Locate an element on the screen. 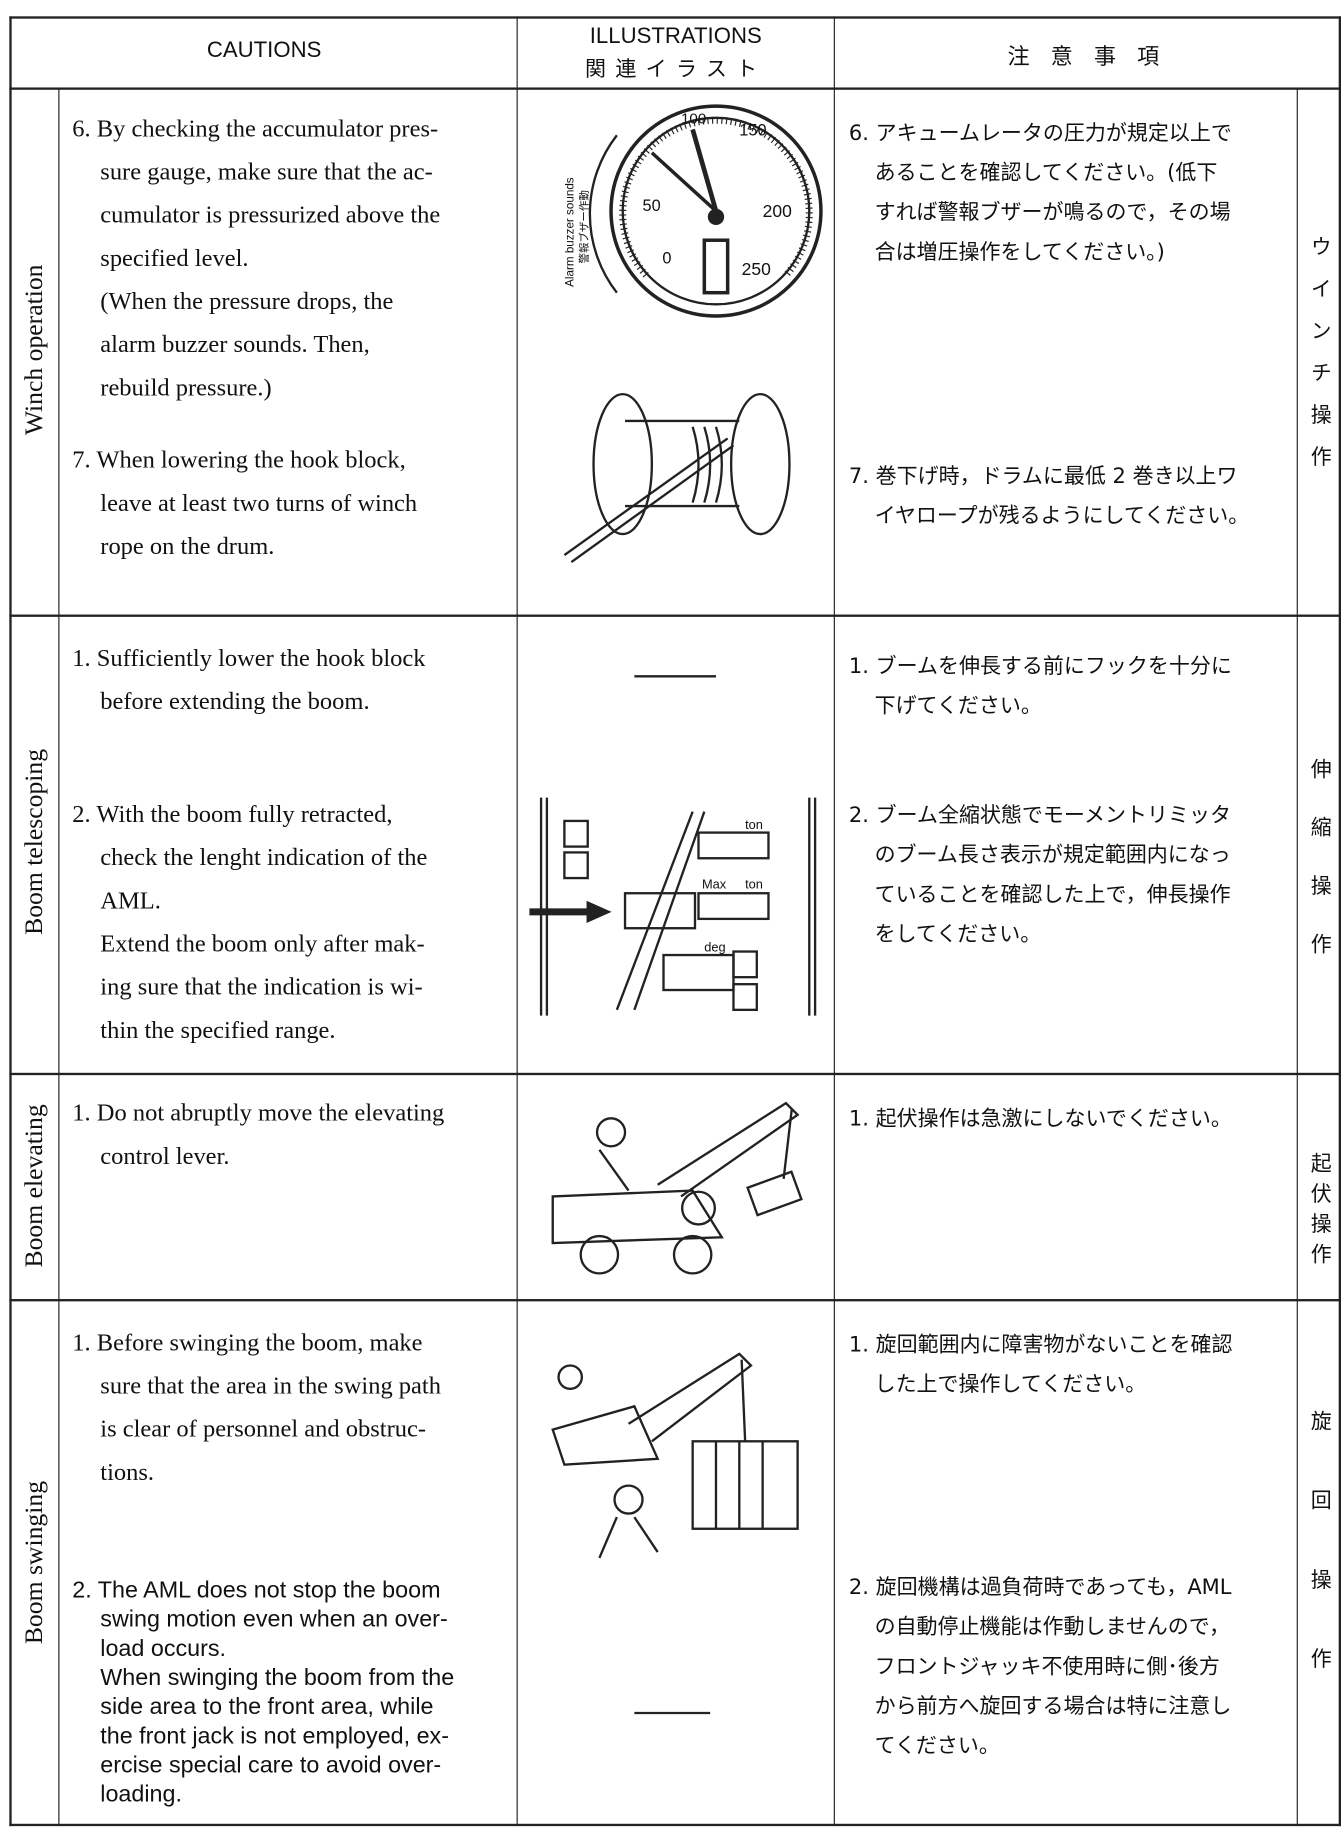 This screenshot has width=1341, height=1833. header-illustrations: ILLUSTRATIONS is located at coordinates (675, 36).